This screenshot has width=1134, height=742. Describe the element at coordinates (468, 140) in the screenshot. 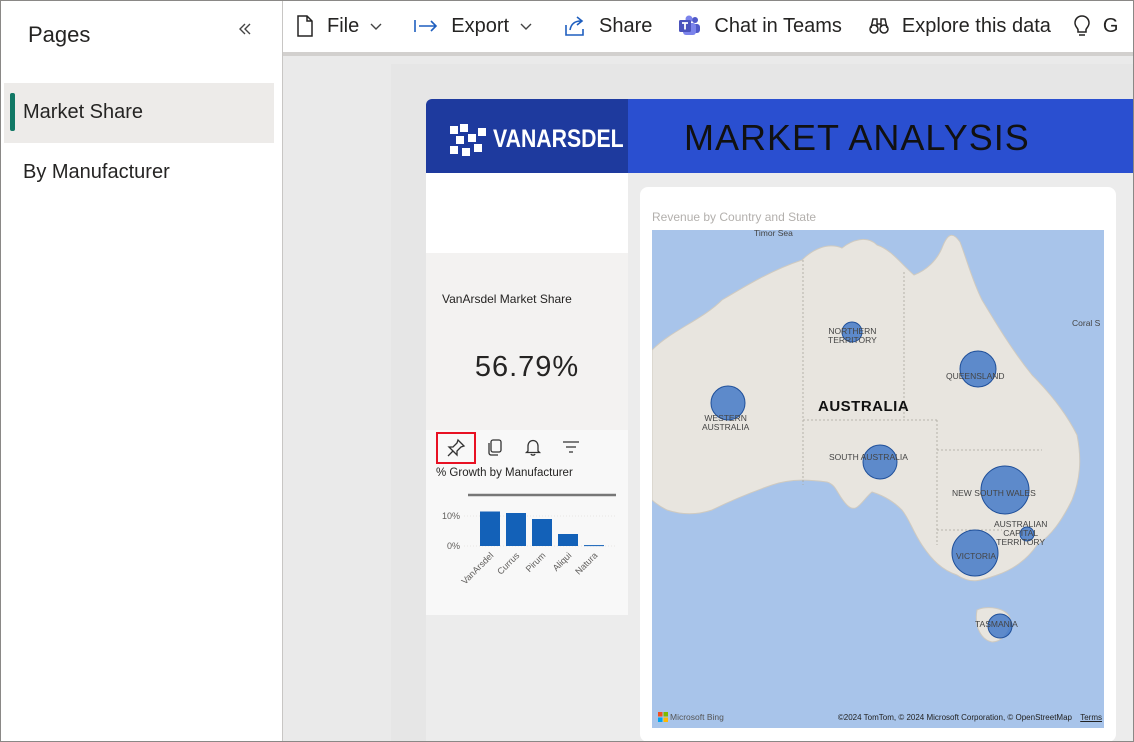

I see `vanarsdel-logo-icon` at that location.